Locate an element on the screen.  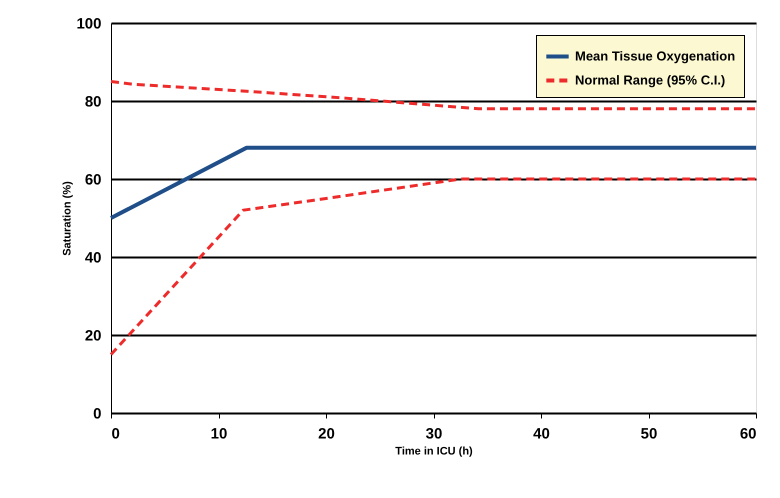
y-axis-title: Saturation (%) is located at coordinates (67, 218).